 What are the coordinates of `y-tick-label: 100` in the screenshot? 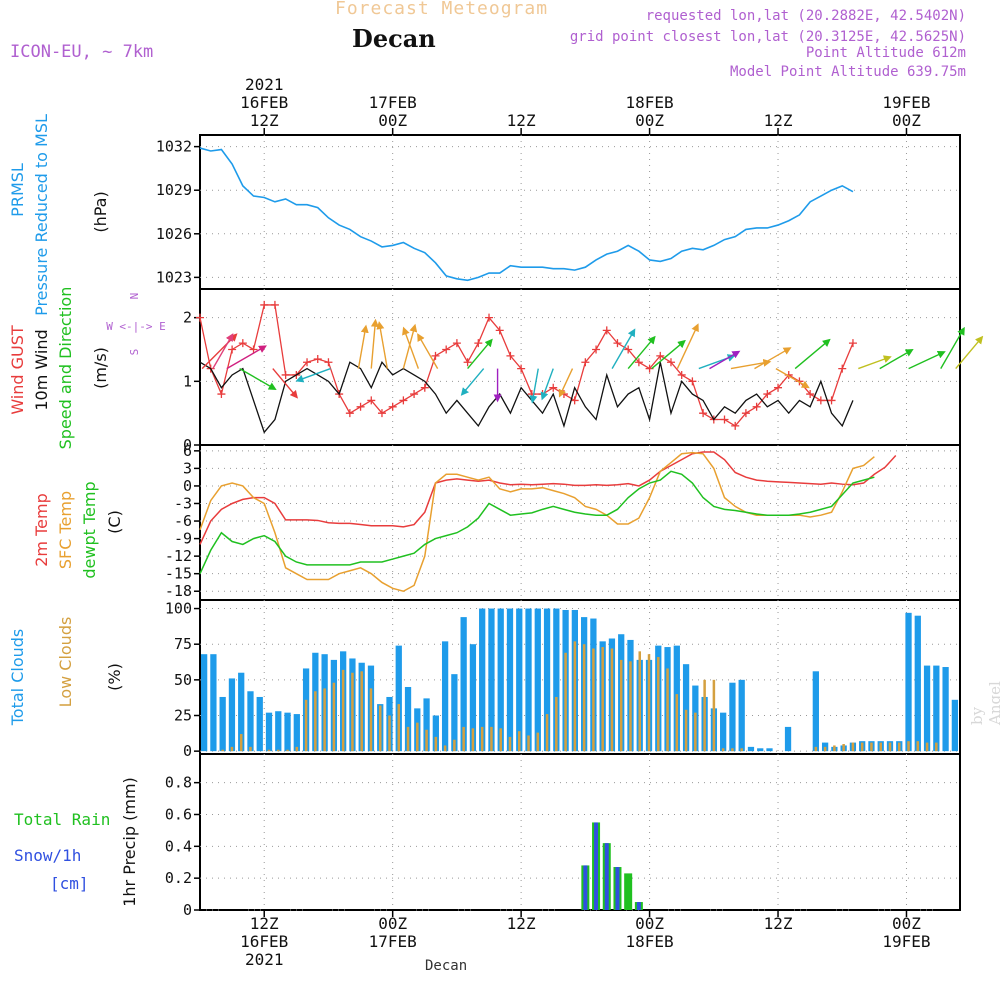 It's located at (178, 609).